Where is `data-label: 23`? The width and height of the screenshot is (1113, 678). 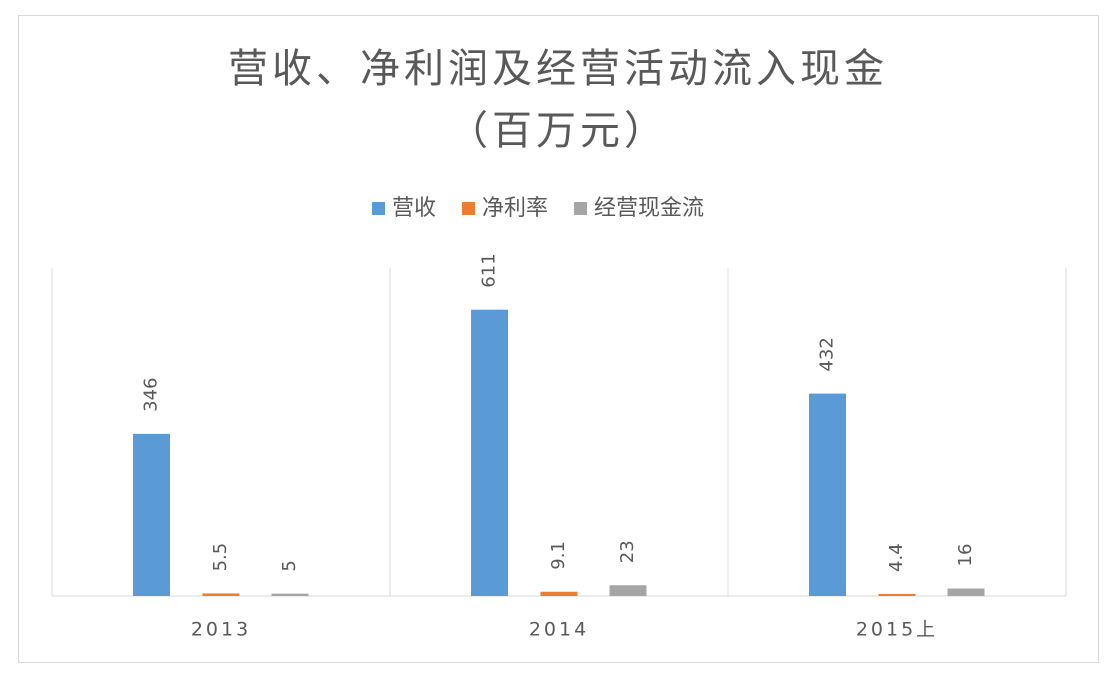
data-label: 23 is located at coordinates (627, 551).